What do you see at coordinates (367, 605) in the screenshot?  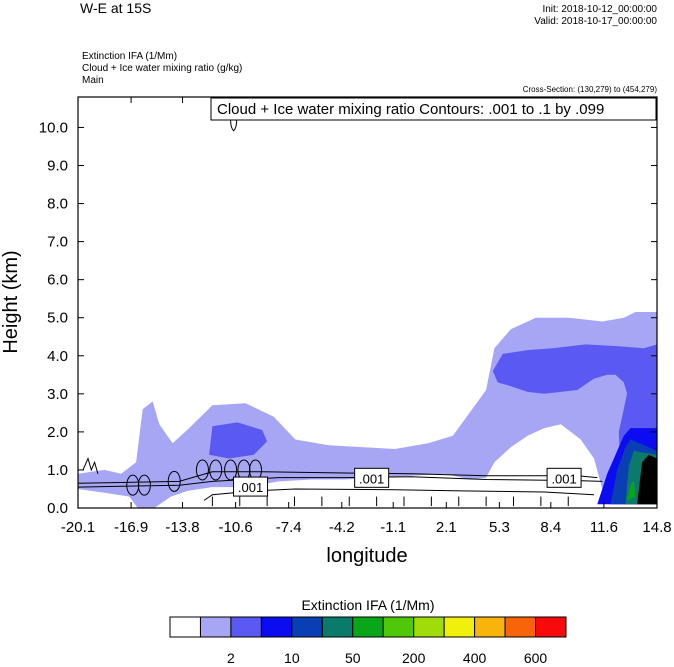 I see `colorbar-title: Extinction IFA (1/Mm)` at bounding box center [367, 605].